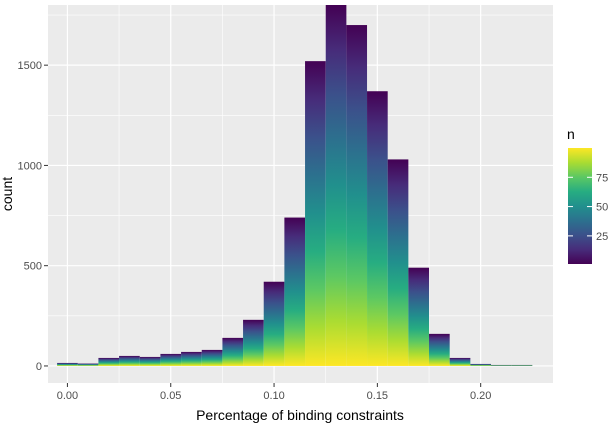 Image resolution: width=613 pixels, height=427 pixels. Describe the element at coordinates (602, 208) in the screenshot. I see `legend-break-label: 50` at that location.